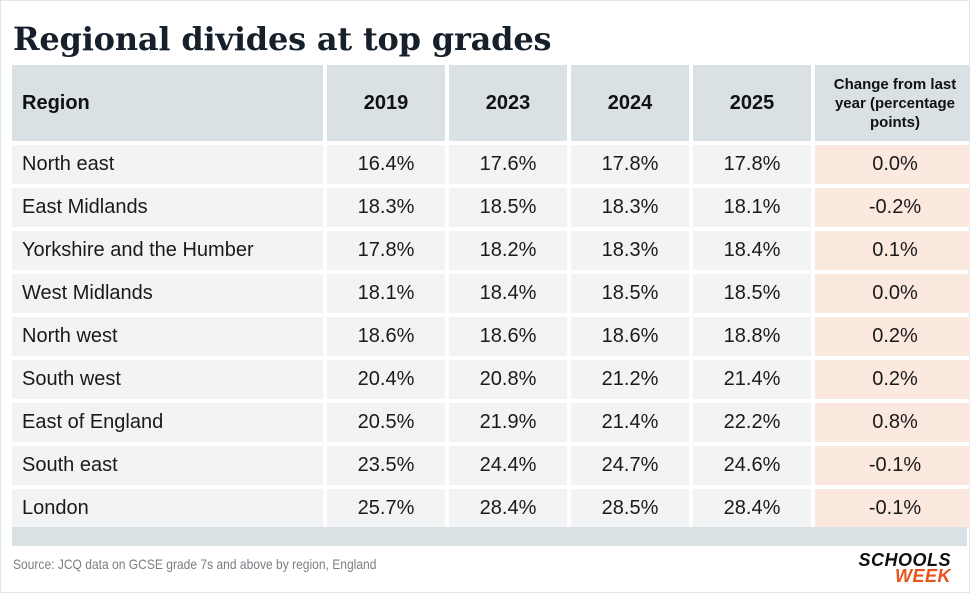  What do you see at coordinates (752, 207) in the screenshot?
I see `value-cell-2025: 18.1%` at bounding box center [752, 207].